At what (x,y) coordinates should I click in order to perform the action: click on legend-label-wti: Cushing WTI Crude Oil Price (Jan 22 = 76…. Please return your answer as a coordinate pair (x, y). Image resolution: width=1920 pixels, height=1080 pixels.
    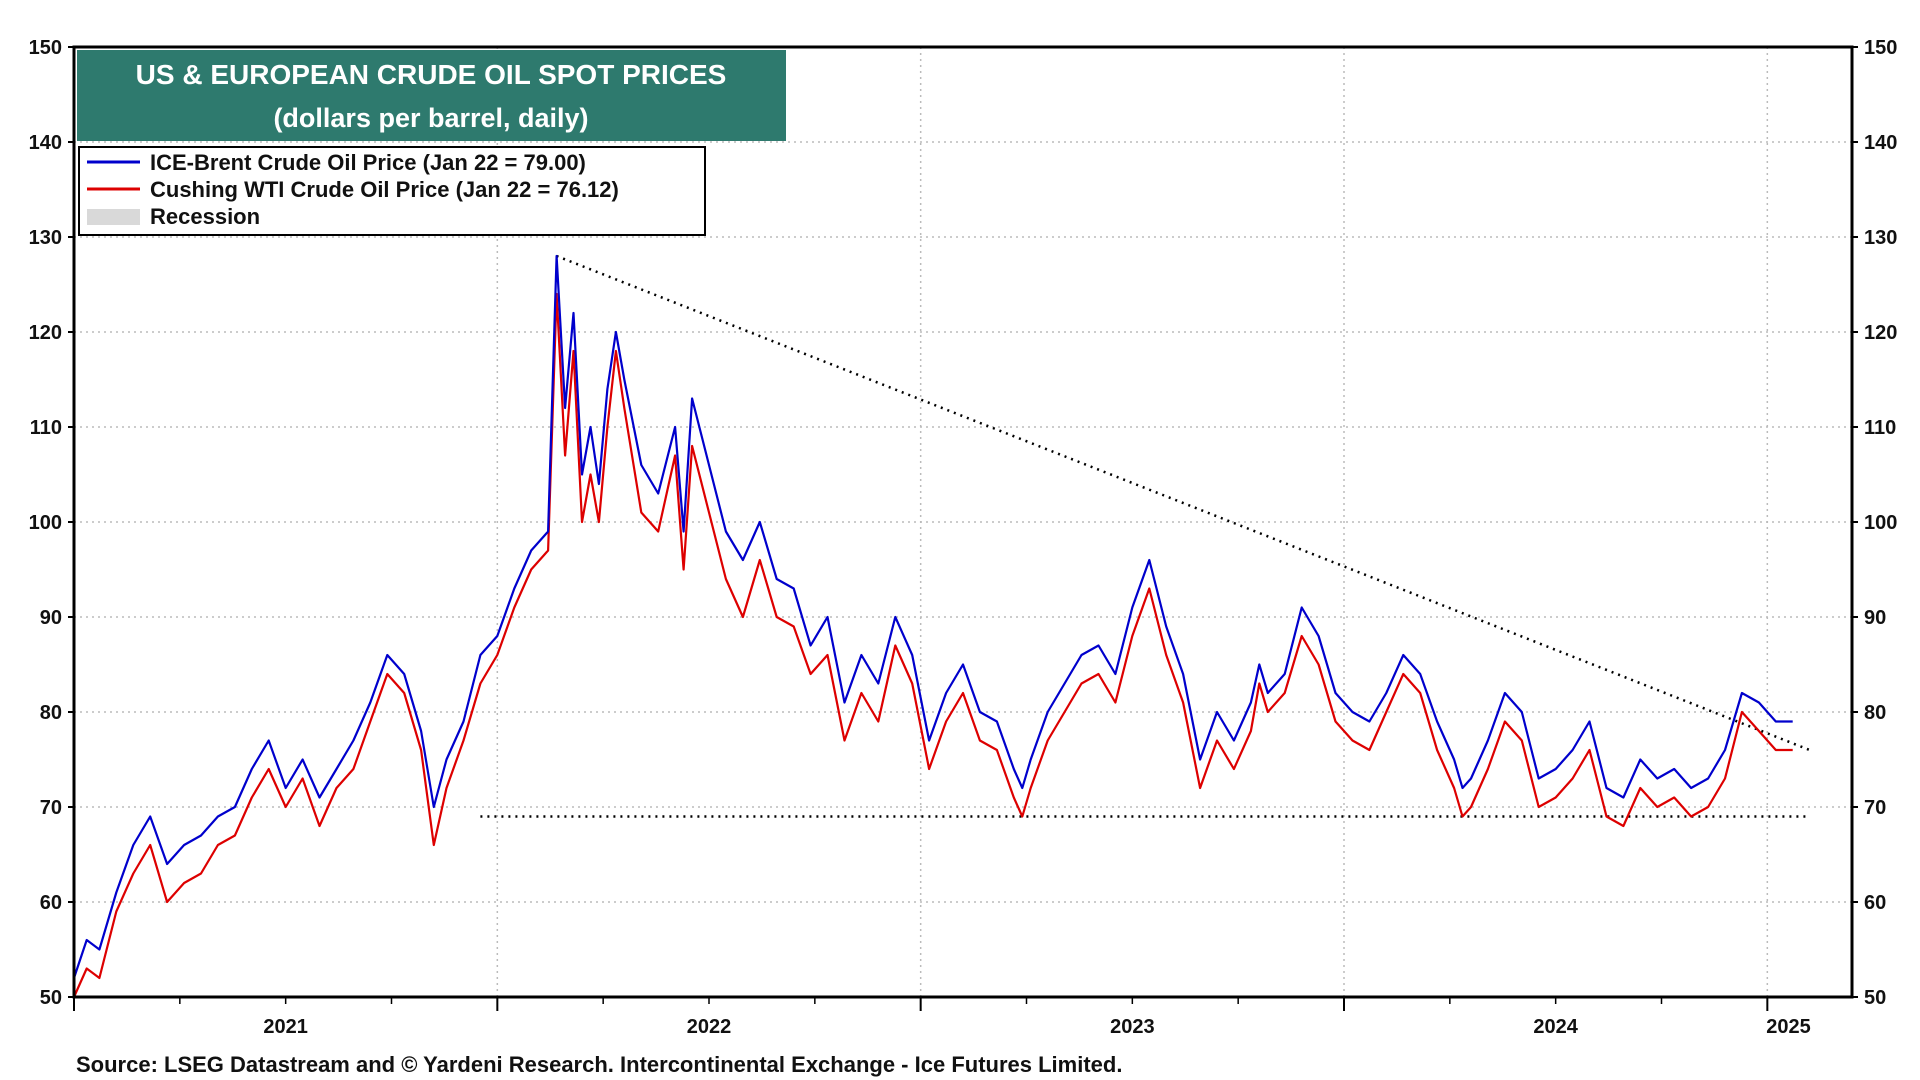
    Looking at the image, I should click on (384, 189).